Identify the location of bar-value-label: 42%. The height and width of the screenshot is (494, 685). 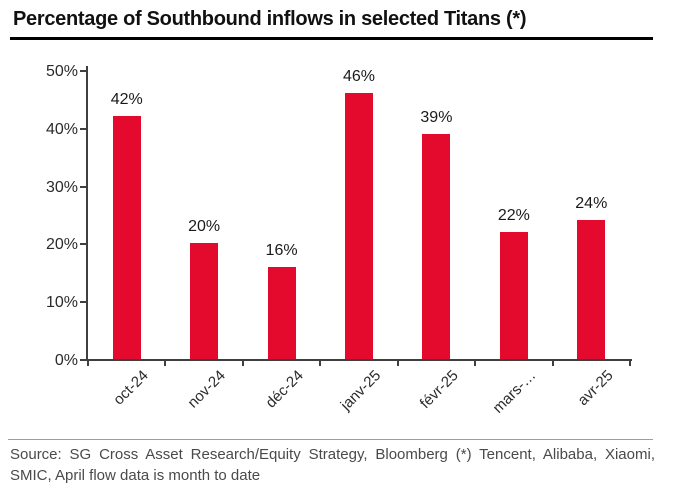
(126, 100).